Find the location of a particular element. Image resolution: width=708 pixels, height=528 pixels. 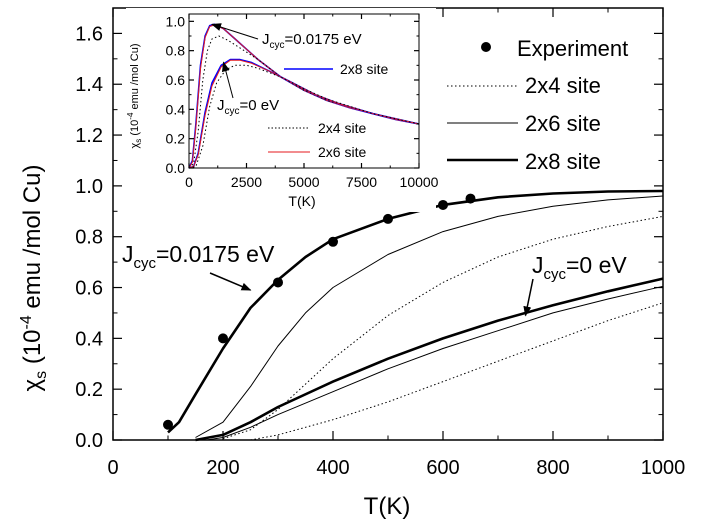

main-annotation-jcyc-0175-label: Jcyc=0.0175 eV is located at coordinates (198, 256).